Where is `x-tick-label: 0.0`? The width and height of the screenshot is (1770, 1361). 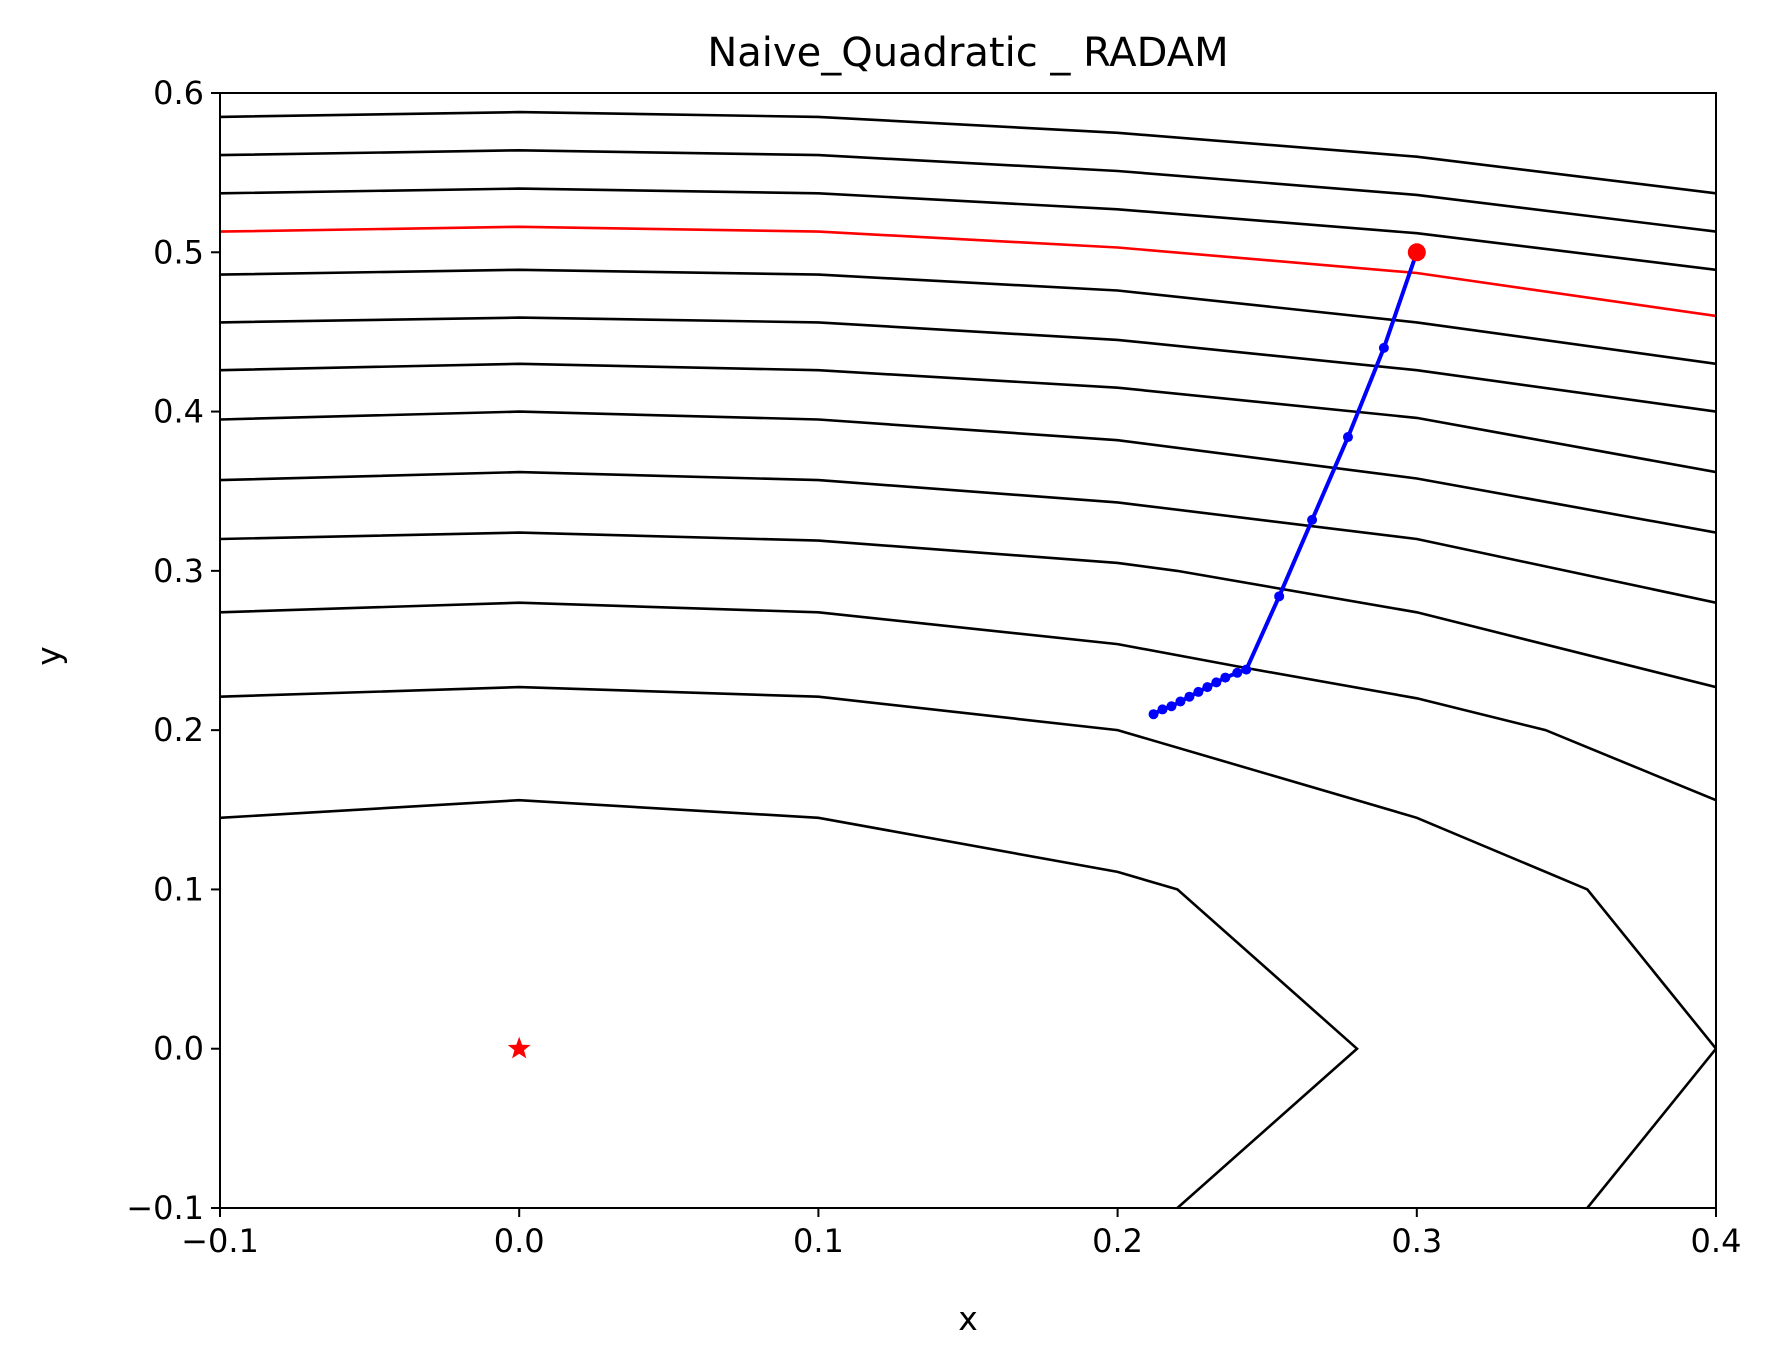
x-tick-label: 0.0 is located at coordinates (519, 1241).